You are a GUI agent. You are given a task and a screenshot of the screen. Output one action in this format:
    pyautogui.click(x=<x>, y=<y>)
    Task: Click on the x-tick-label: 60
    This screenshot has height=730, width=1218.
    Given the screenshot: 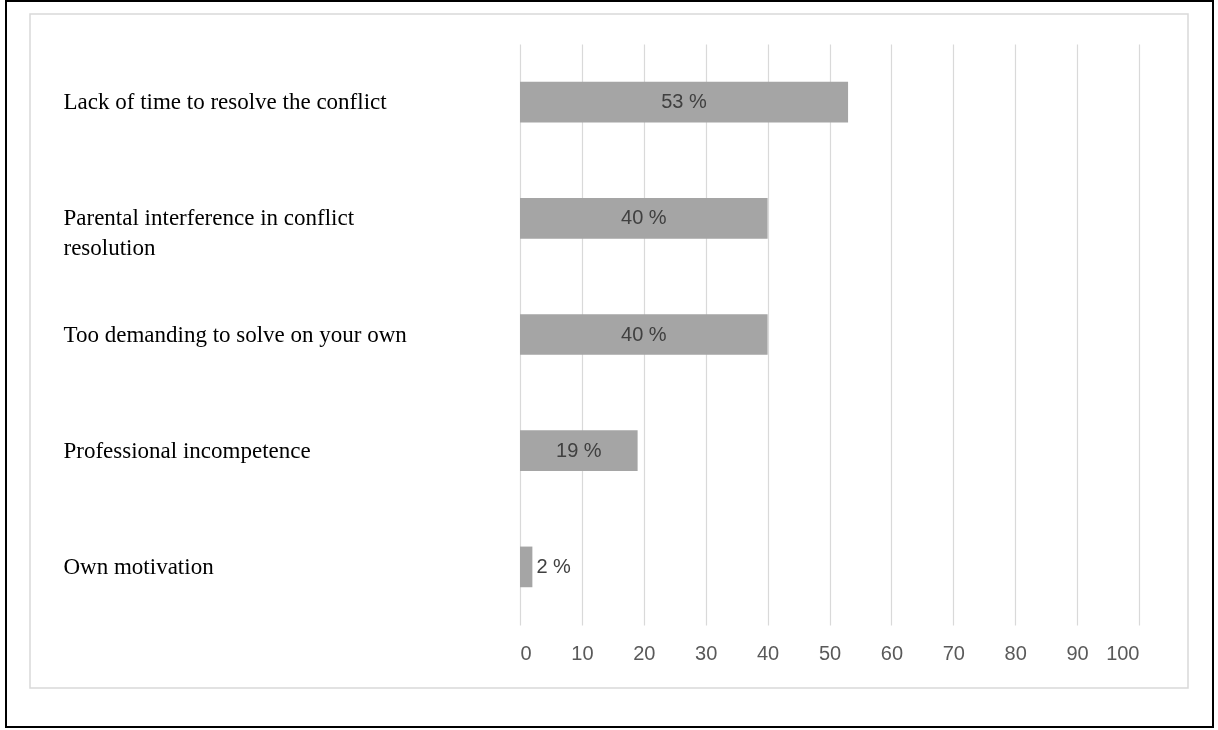 What is the action you would take?
    pyautogui.click(x=892, y=652)
    